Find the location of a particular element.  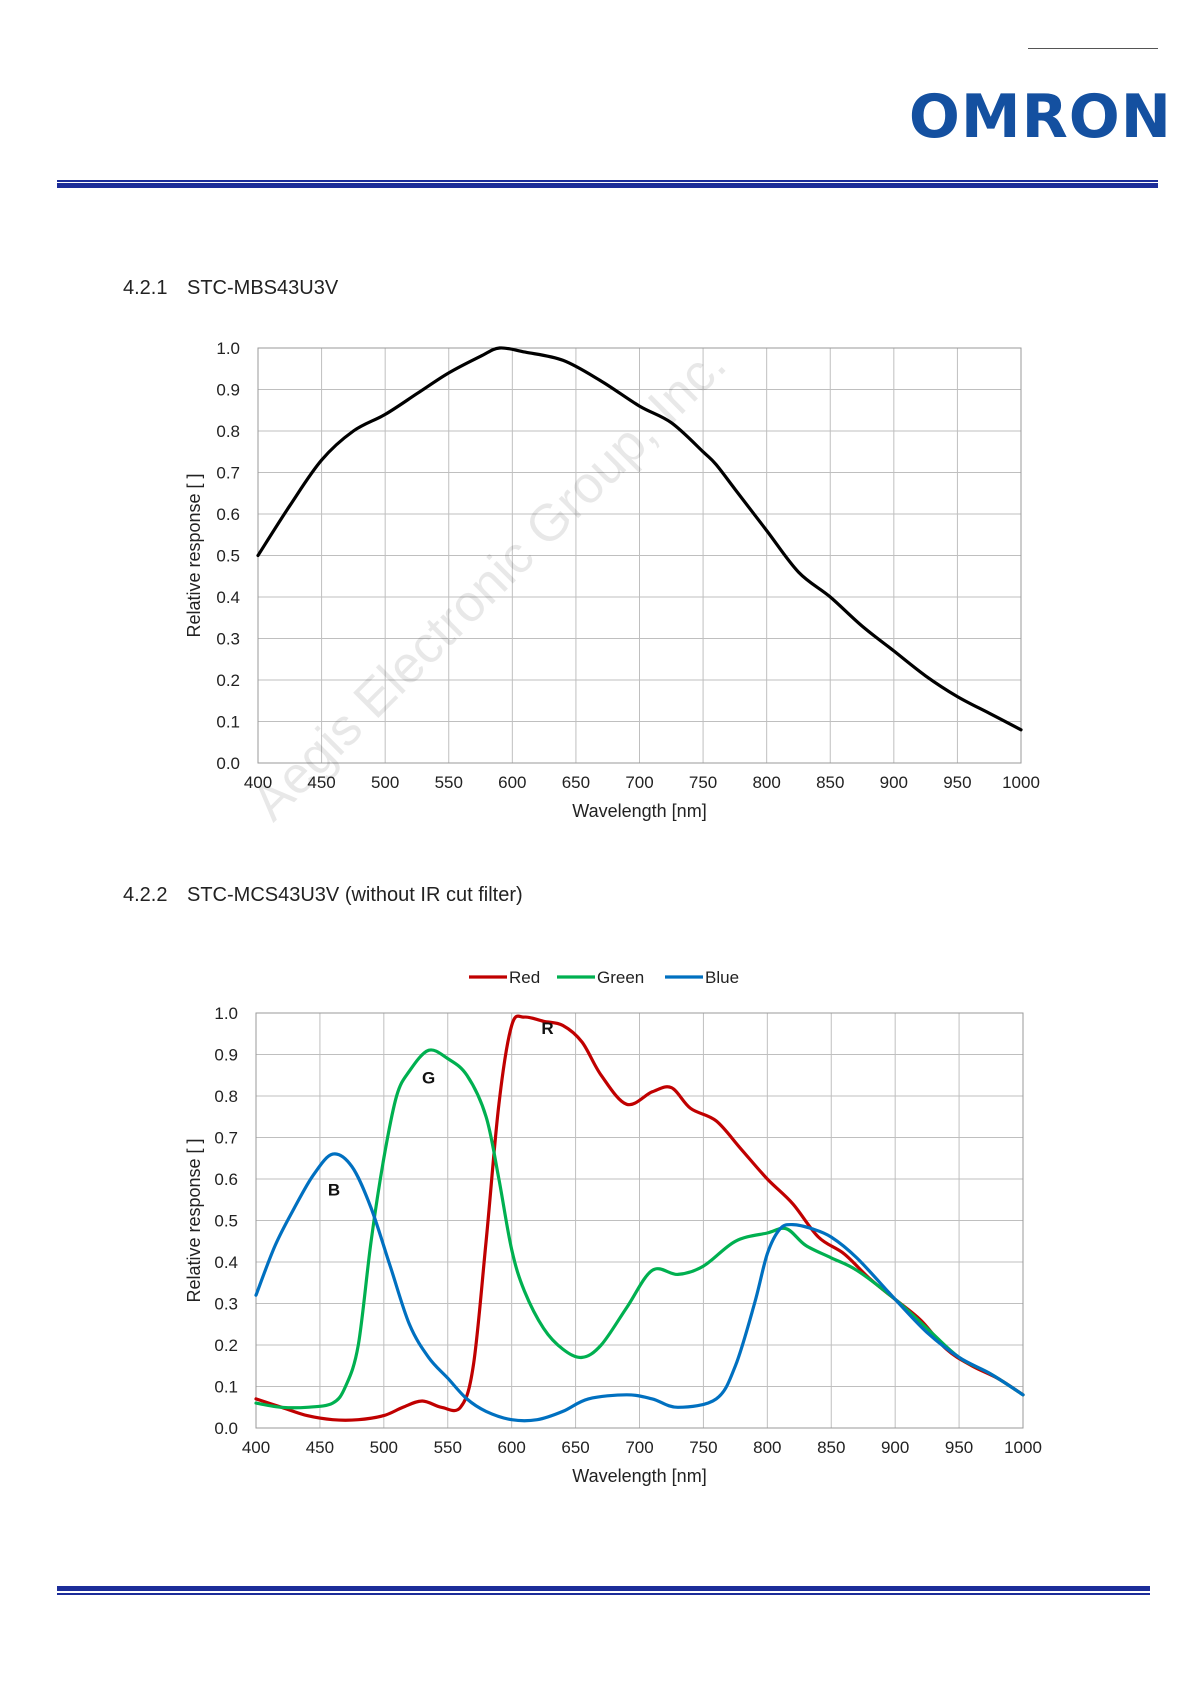

header-rule-thin is located at coordinates (607, 181).